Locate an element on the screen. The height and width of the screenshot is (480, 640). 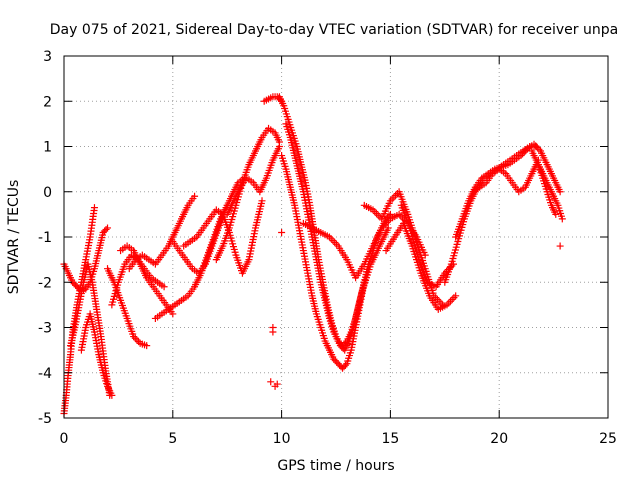
y-tick-label: 1 is located at coordinates (47, 148).